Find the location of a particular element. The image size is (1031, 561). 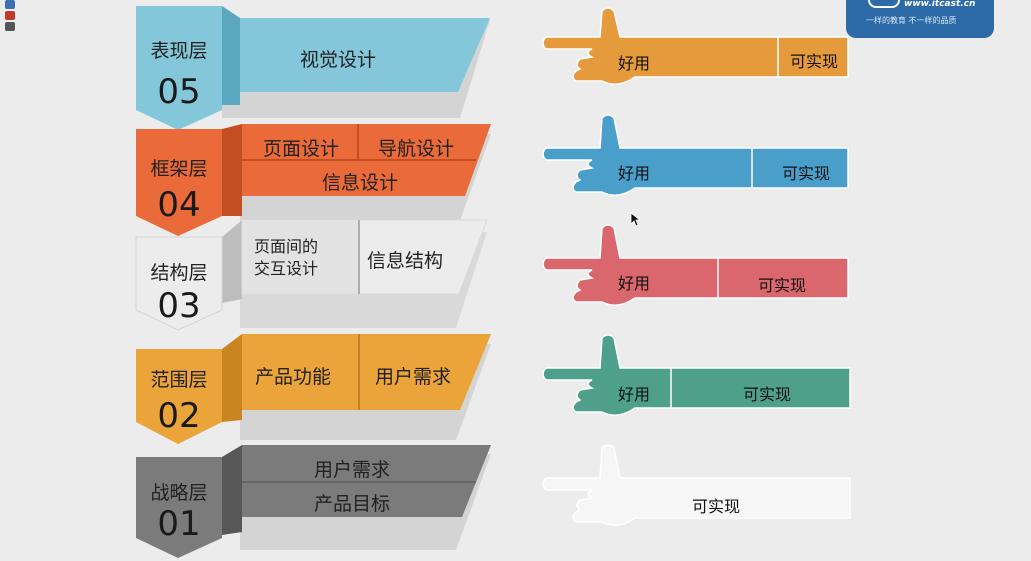

layer-number: 03 is located at coordinates (179, 306).